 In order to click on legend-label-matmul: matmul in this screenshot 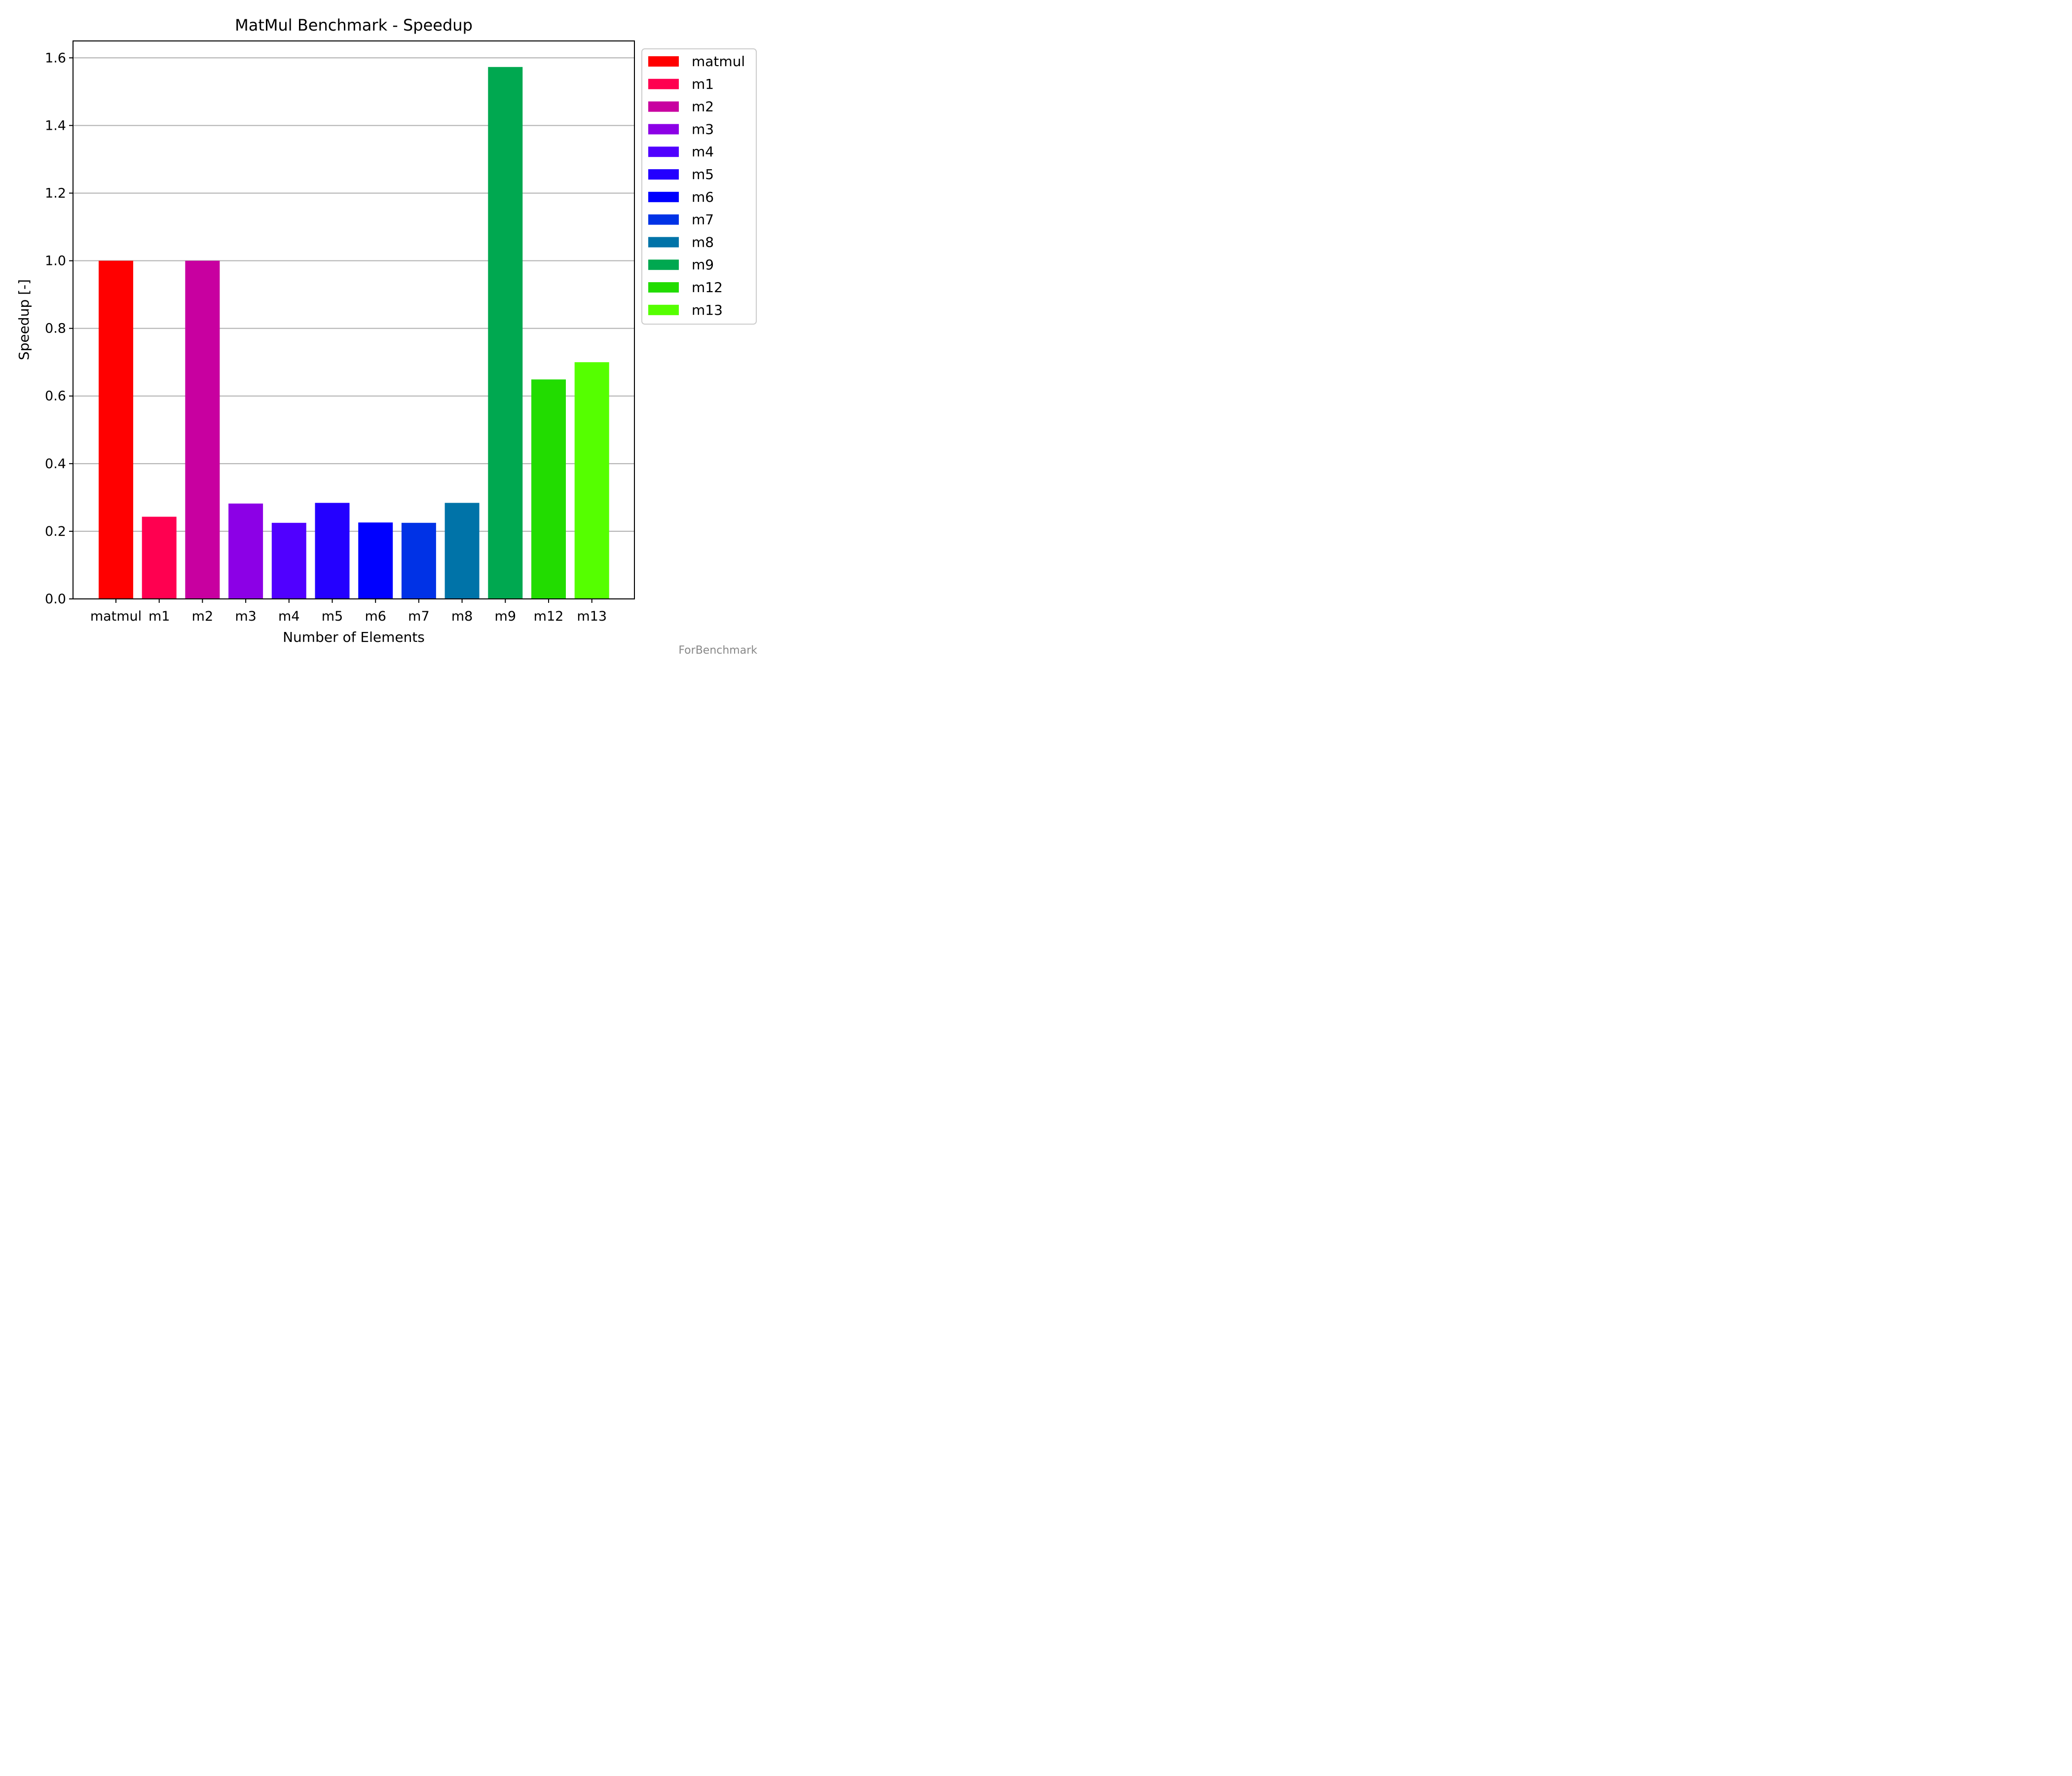, I will do `click(718, 62)`.